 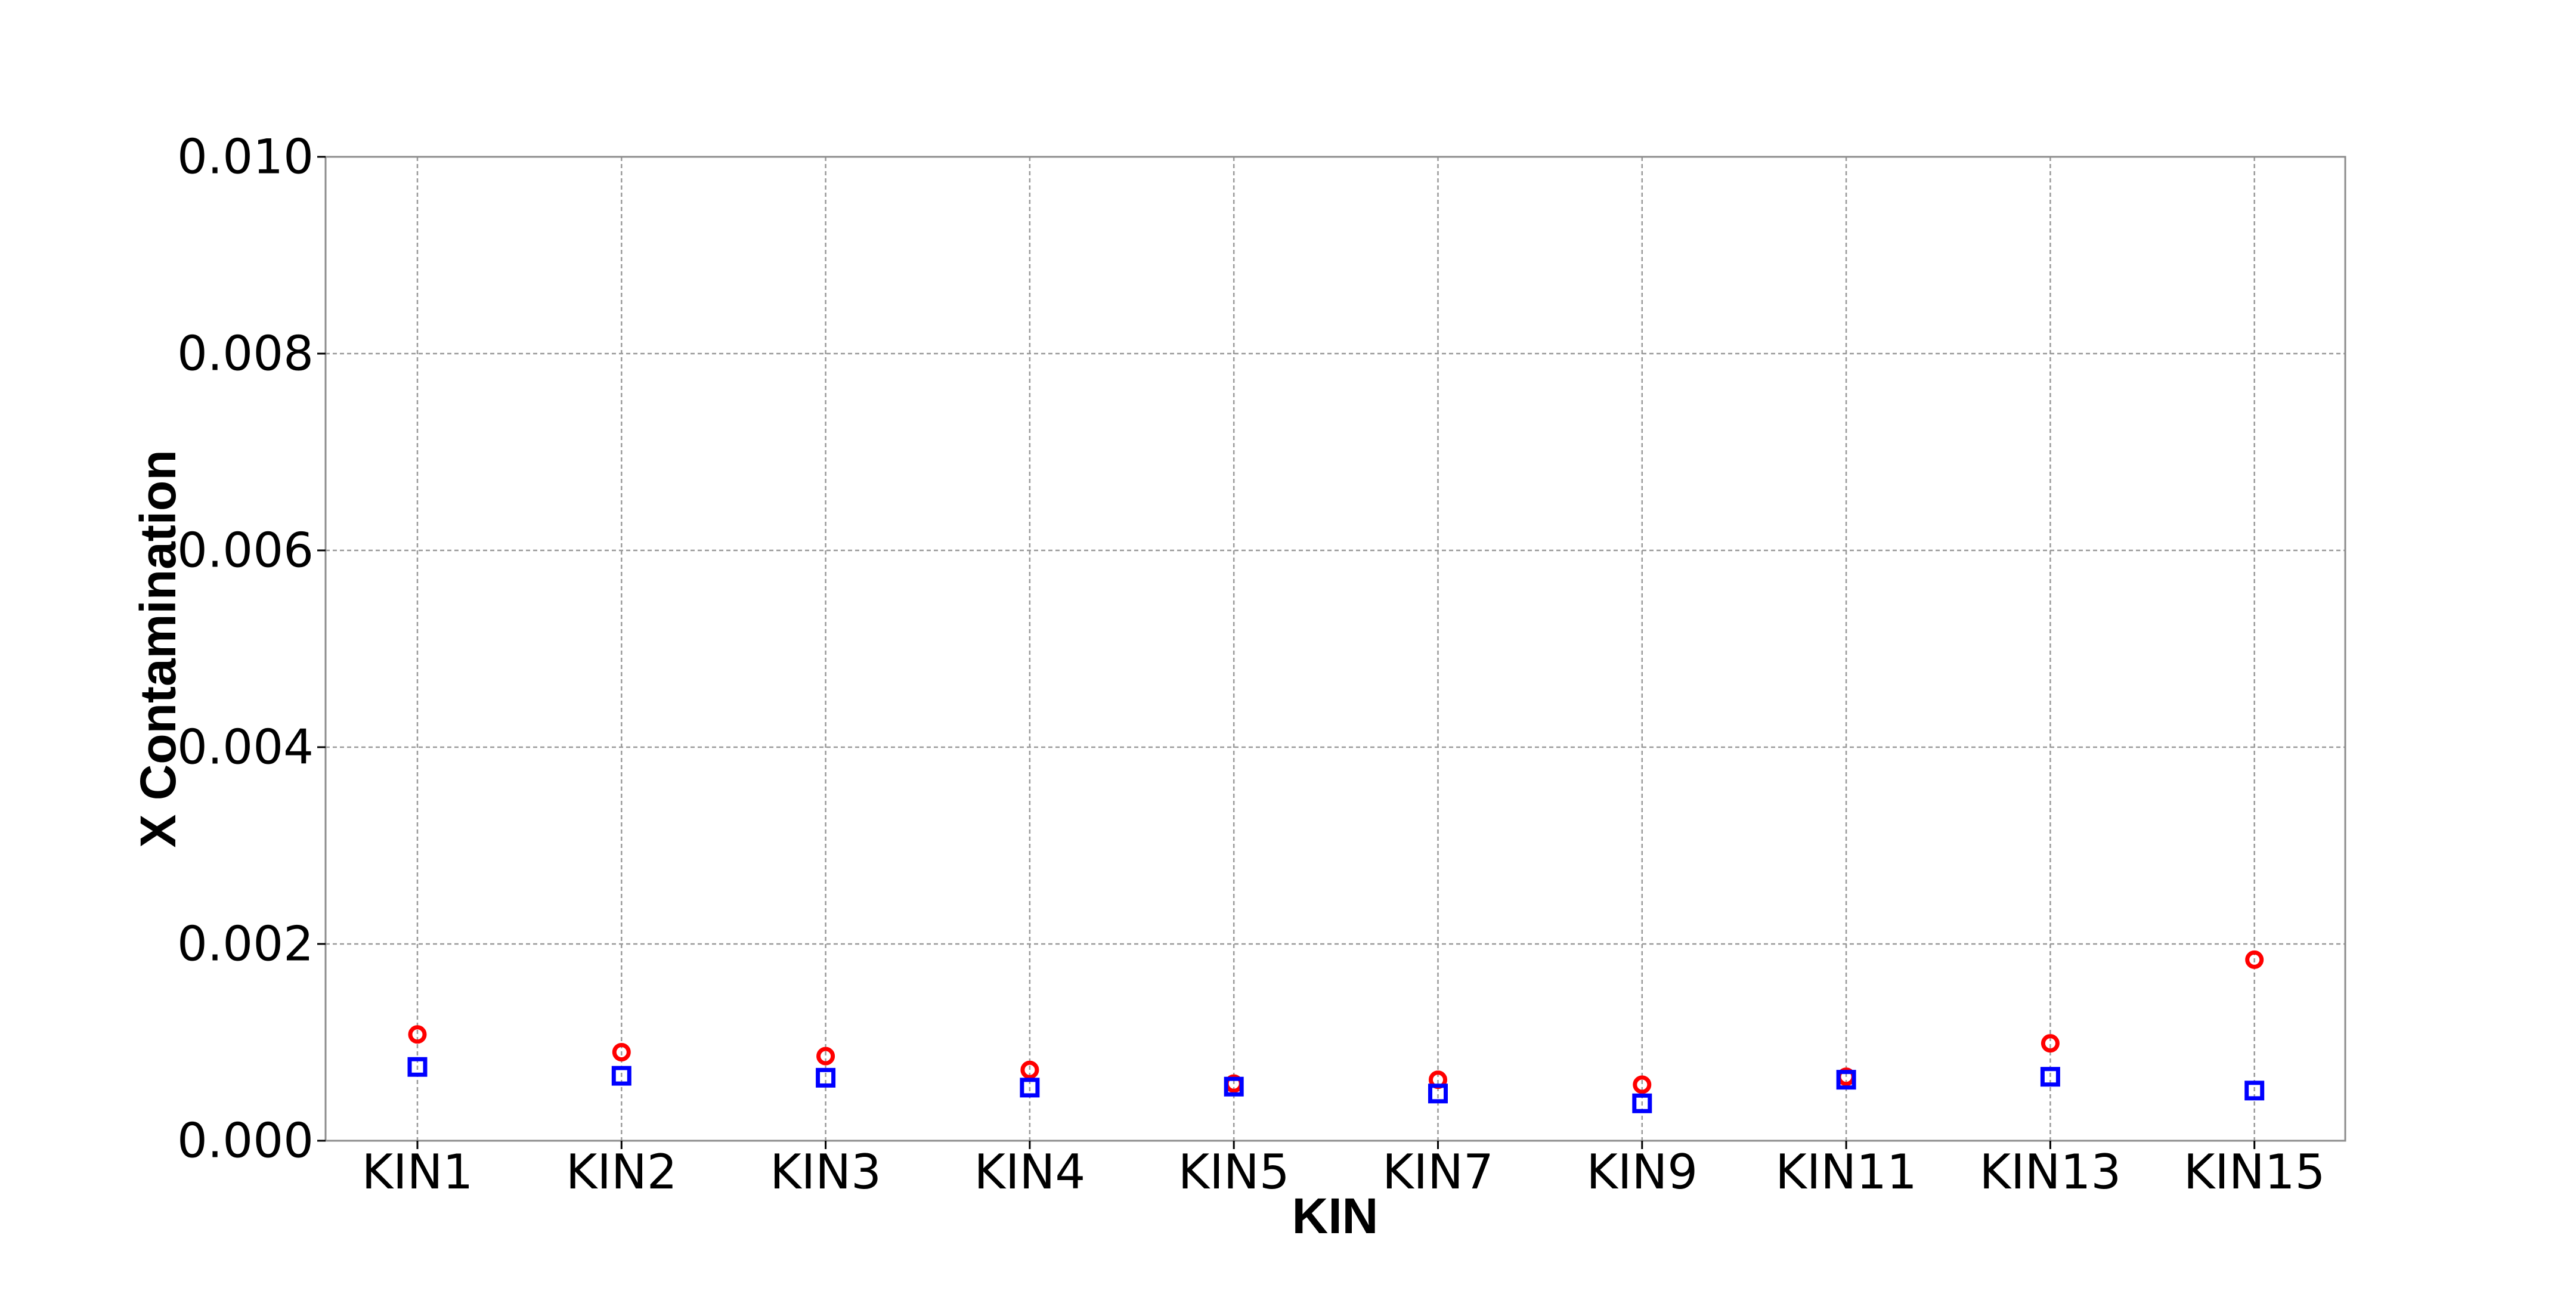 I want to click on data-points, so click(x=1336, y=1031).